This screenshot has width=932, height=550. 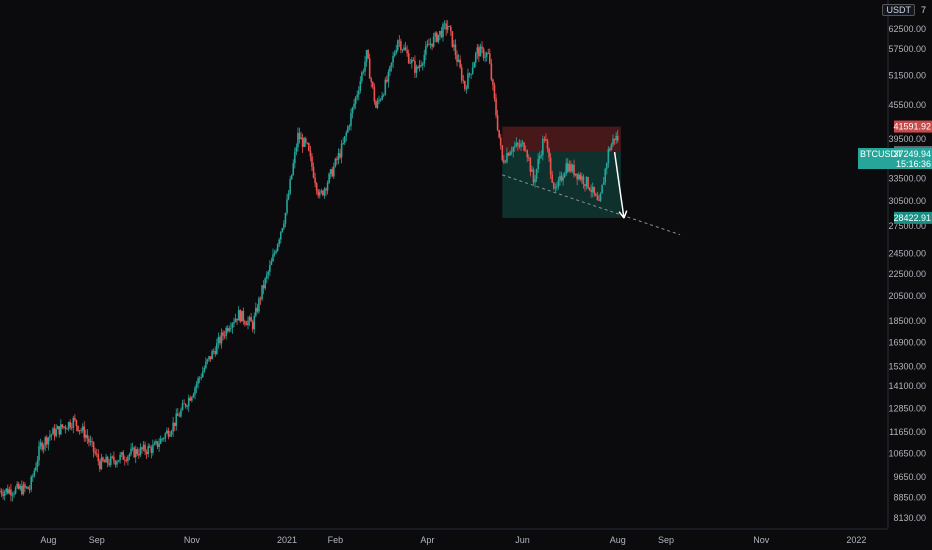 What do you see at coordinates (907, 296) in the screenshot?
I see `price-tick-label: 20500.00` at bounding box center [907, 296].